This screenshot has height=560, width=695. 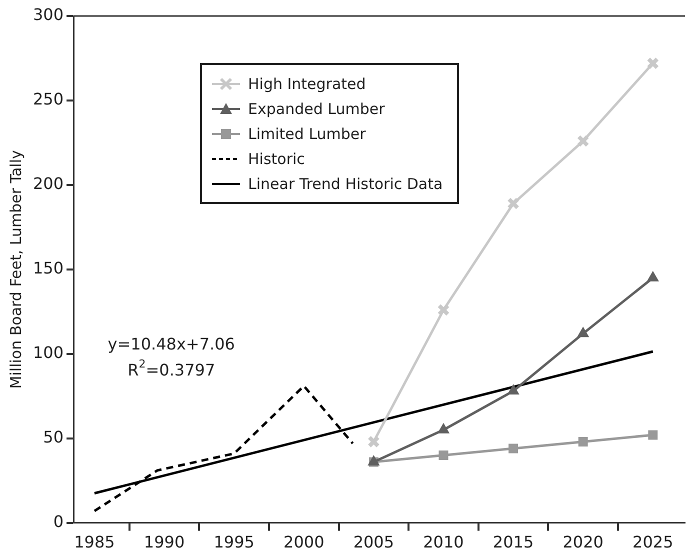 I want to click on x-tick-label: 2000, so click(x=304, y=542).